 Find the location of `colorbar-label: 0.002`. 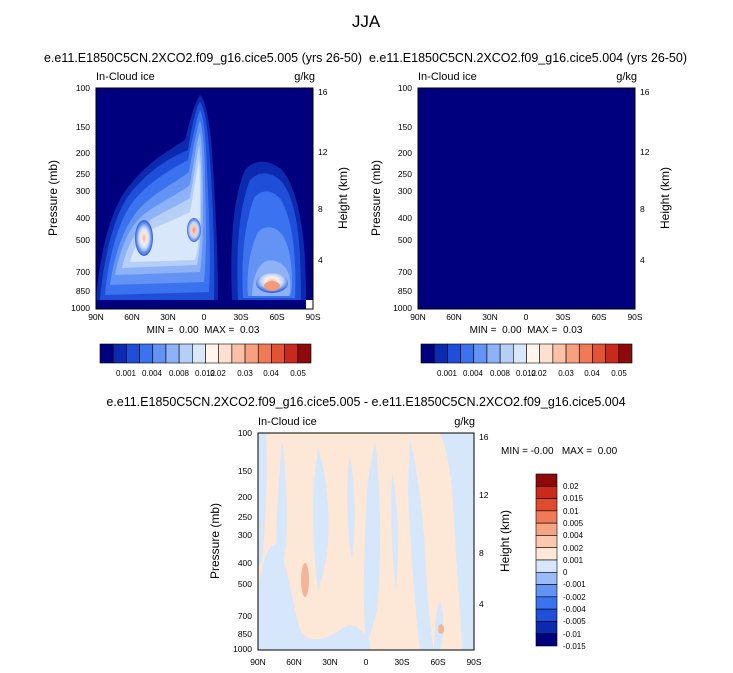

colorbar-label: 0.002 is located at coordinates (573, 548).